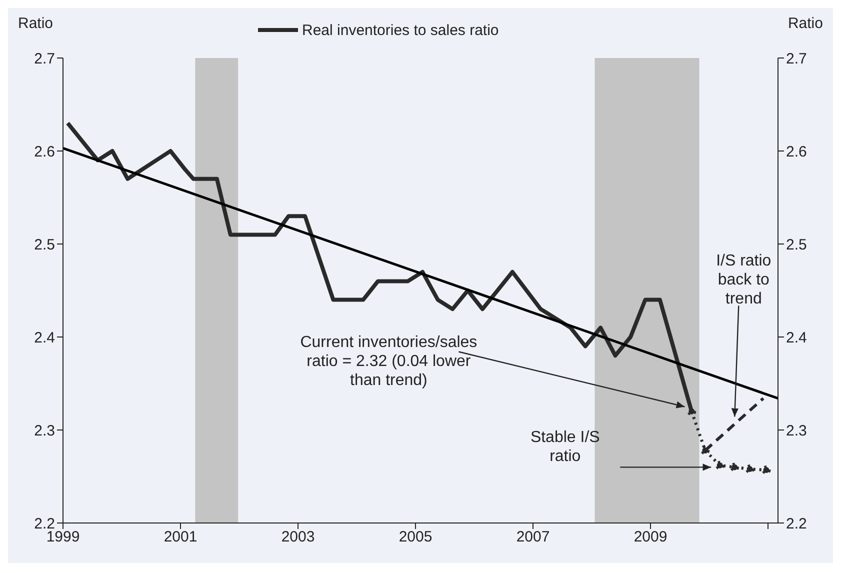 The height and width of the screenshot is (573, 841). Describe the element at coordinates (533, 537) in the screenshot. I see `x-tick-label: 2007` at that location.